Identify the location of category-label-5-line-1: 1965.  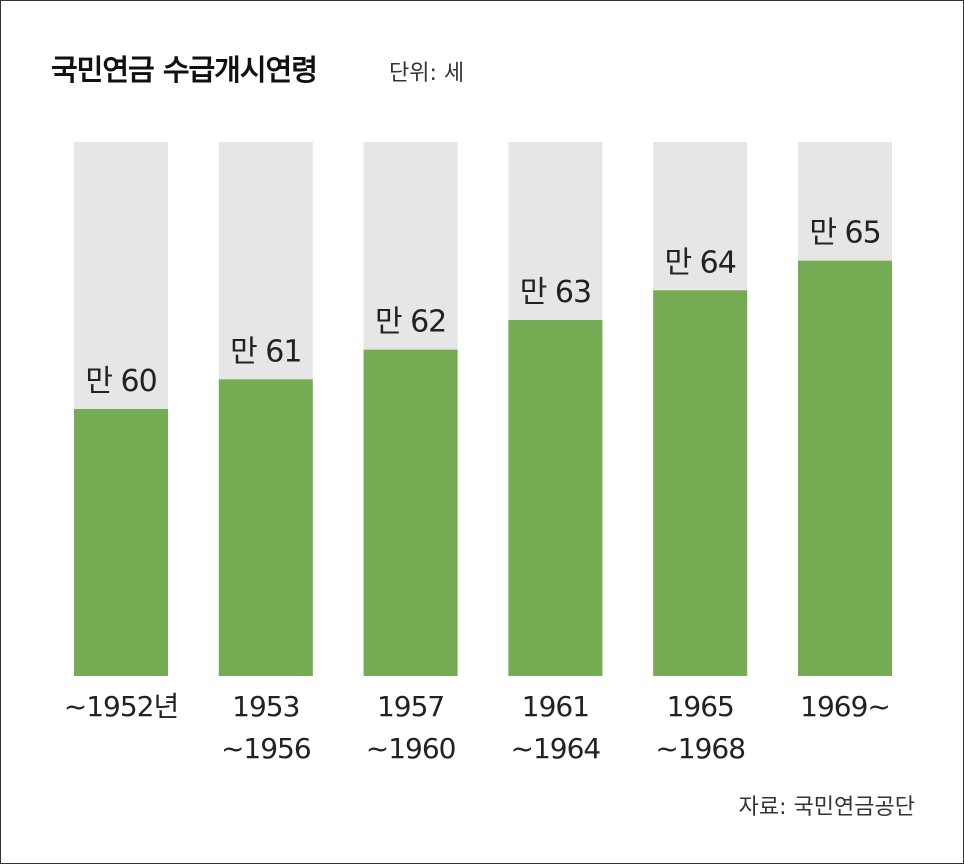
(700, 706).